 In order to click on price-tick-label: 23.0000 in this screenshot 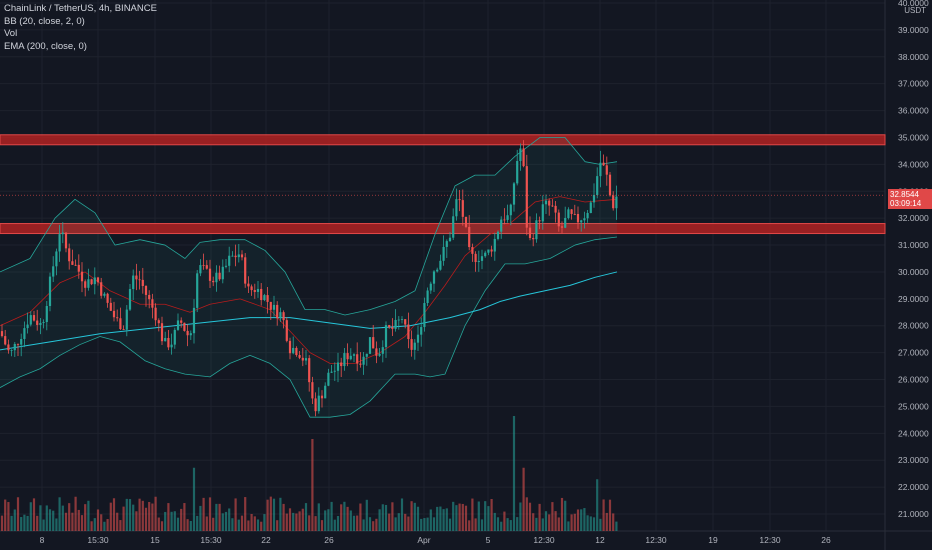, I will do `click(913, 460)`.